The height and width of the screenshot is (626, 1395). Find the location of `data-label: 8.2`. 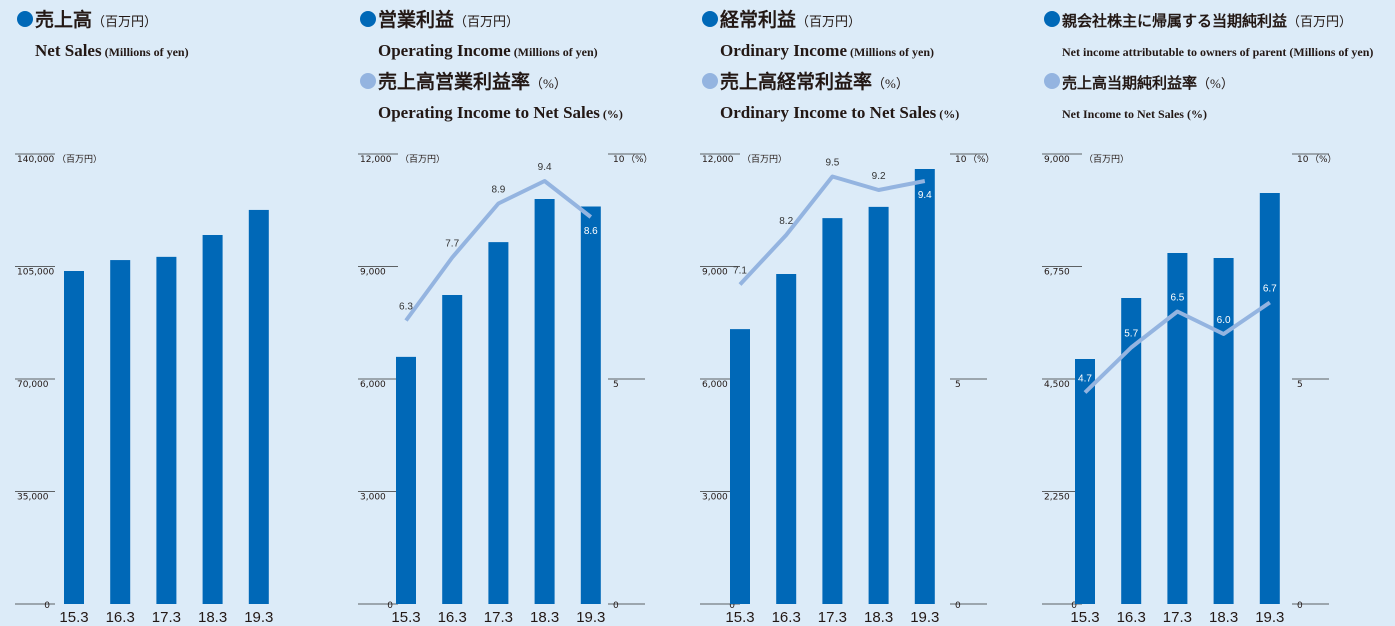

data-label: 8.2 is located at coordinates (786, 221).